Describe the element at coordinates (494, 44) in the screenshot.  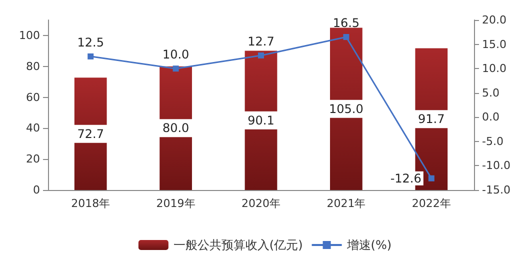
I see `y2-tick-label: 15.0` at that location.